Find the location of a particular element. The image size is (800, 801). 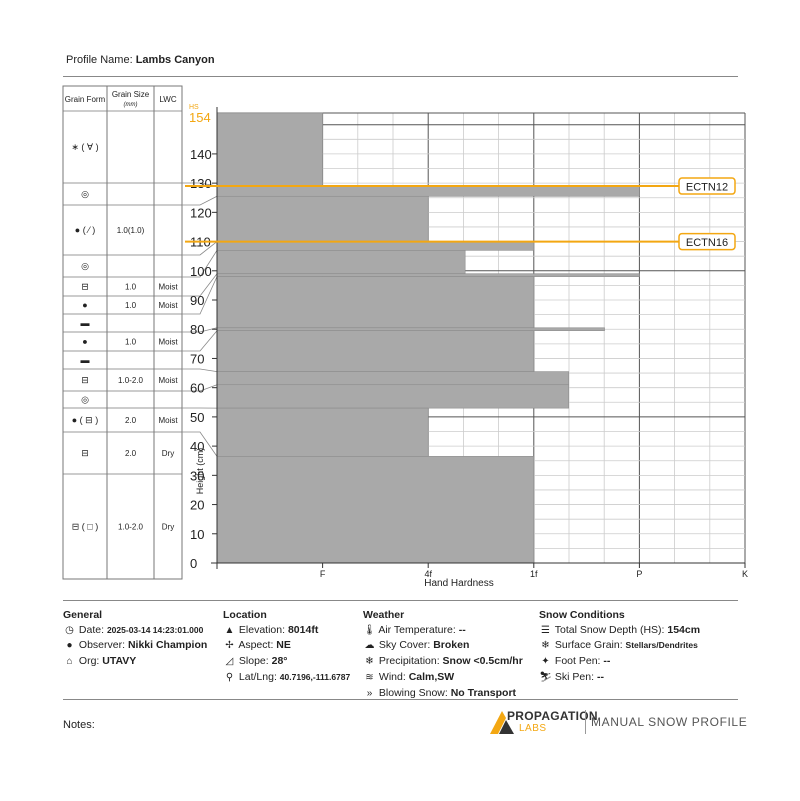

slope-label: Slope: is located at coordinates (253, 661).